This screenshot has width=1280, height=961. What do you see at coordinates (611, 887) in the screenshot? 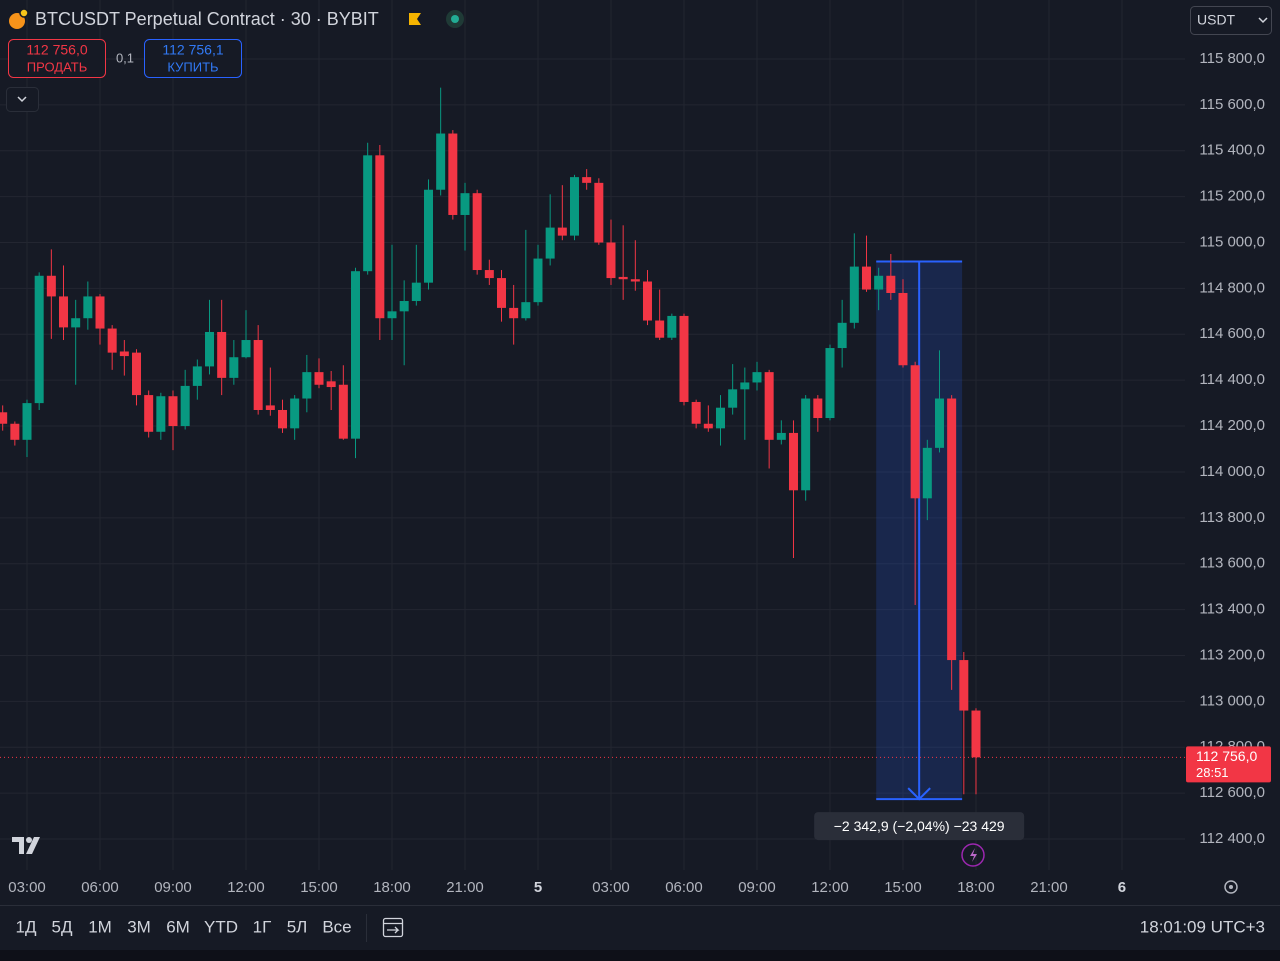
I see `x-tick-label: 03:00` at bounding box center [611, 887].